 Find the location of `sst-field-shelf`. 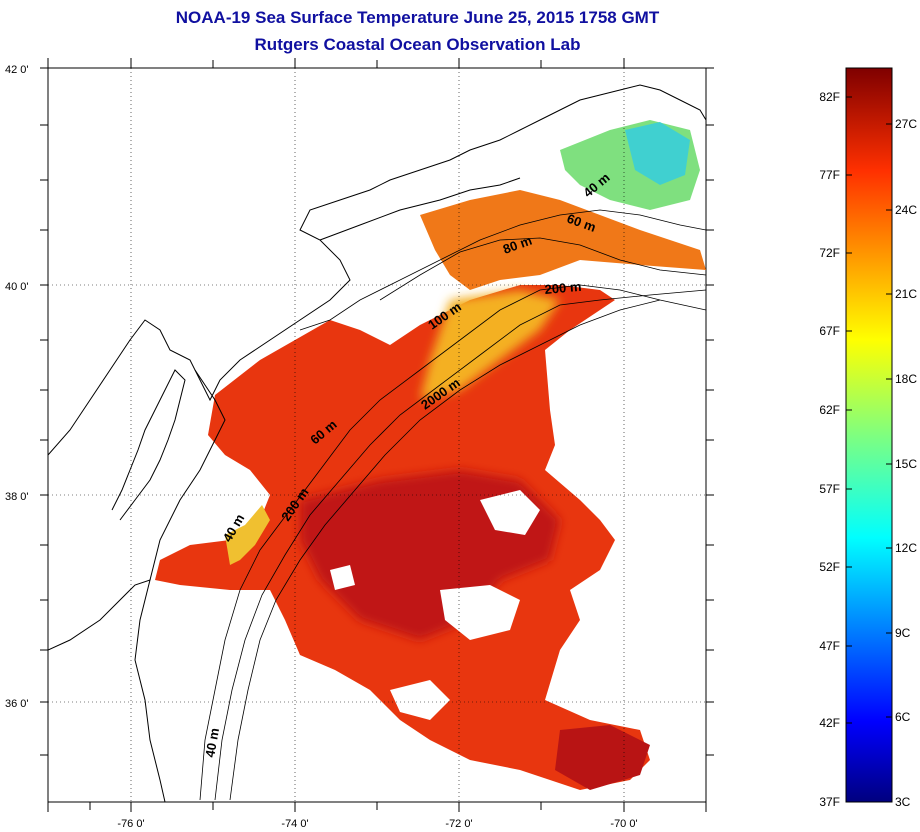

sst-field-shelf is located at coordinates (563, 240).